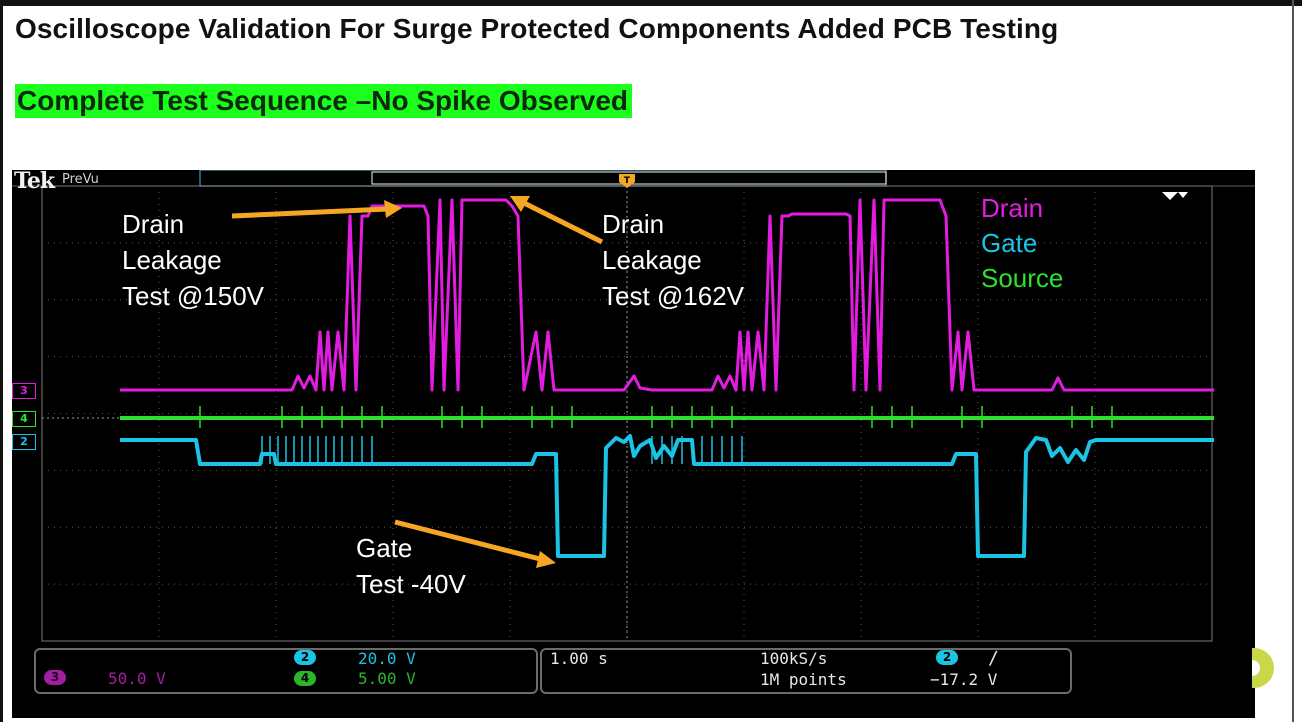  I want to click on annotation-drain-162: Drain Leakage Test @162V, so click(673, 260).